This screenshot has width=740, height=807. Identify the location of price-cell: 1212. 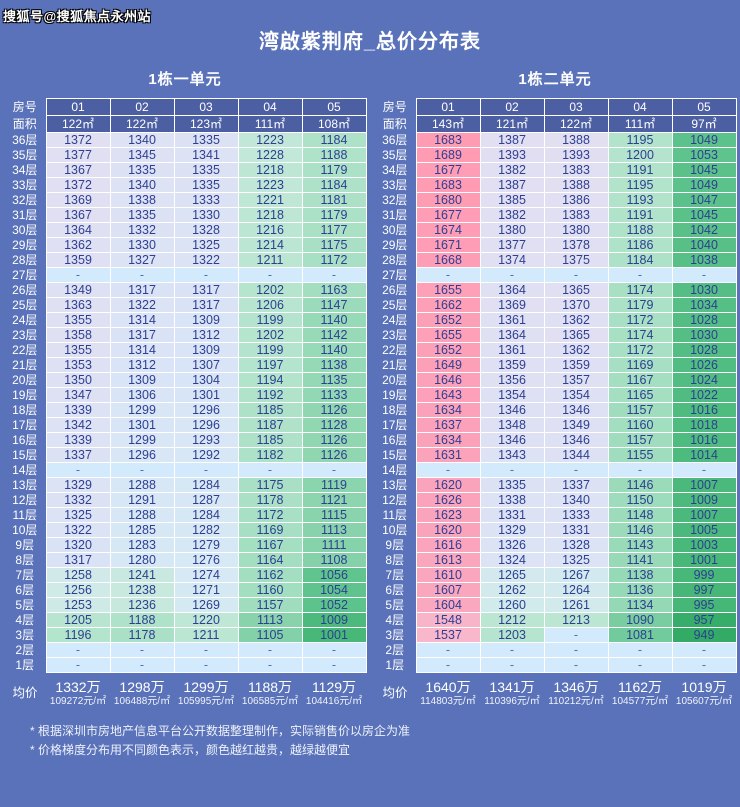
(512, 620).